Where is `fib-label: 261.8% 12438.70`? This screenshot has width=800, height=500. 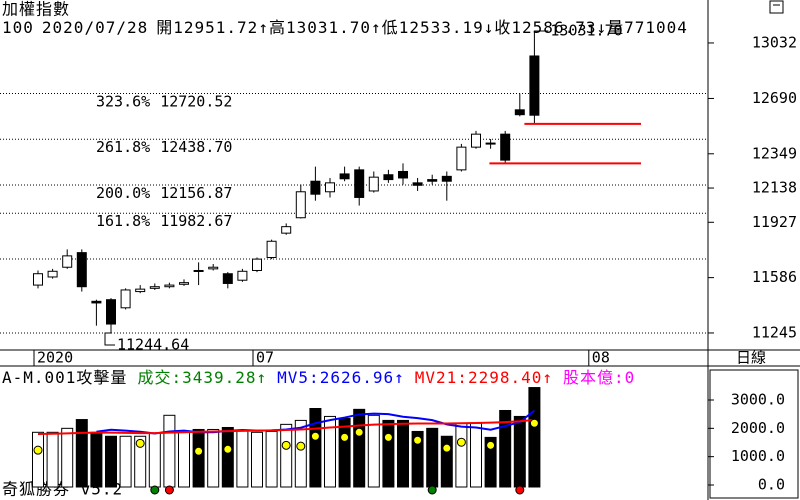 fib-label: 261.8% 12438.70 is located at coordinates (164, 147).